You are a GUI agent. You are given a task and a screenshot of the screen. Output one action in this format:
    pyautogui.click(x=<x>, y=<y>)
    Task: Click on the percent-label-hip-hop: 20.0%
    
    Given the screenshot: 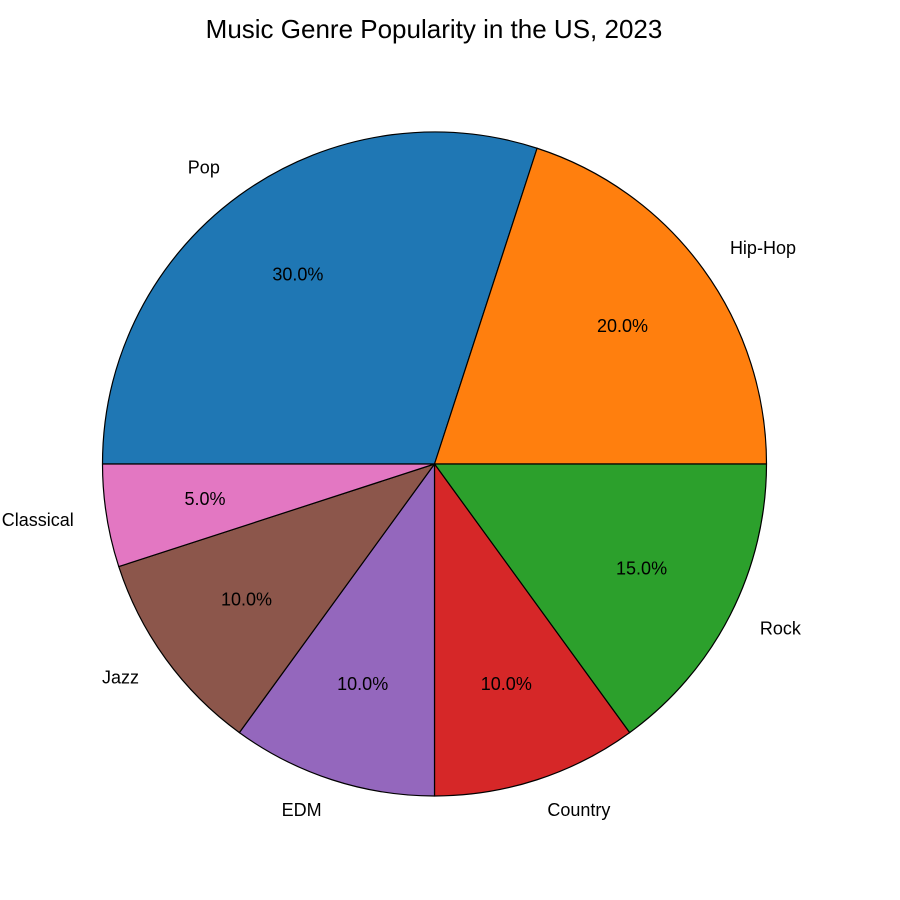 What is the action you would take?
    pyautogui.click(x=622, y=326)
    